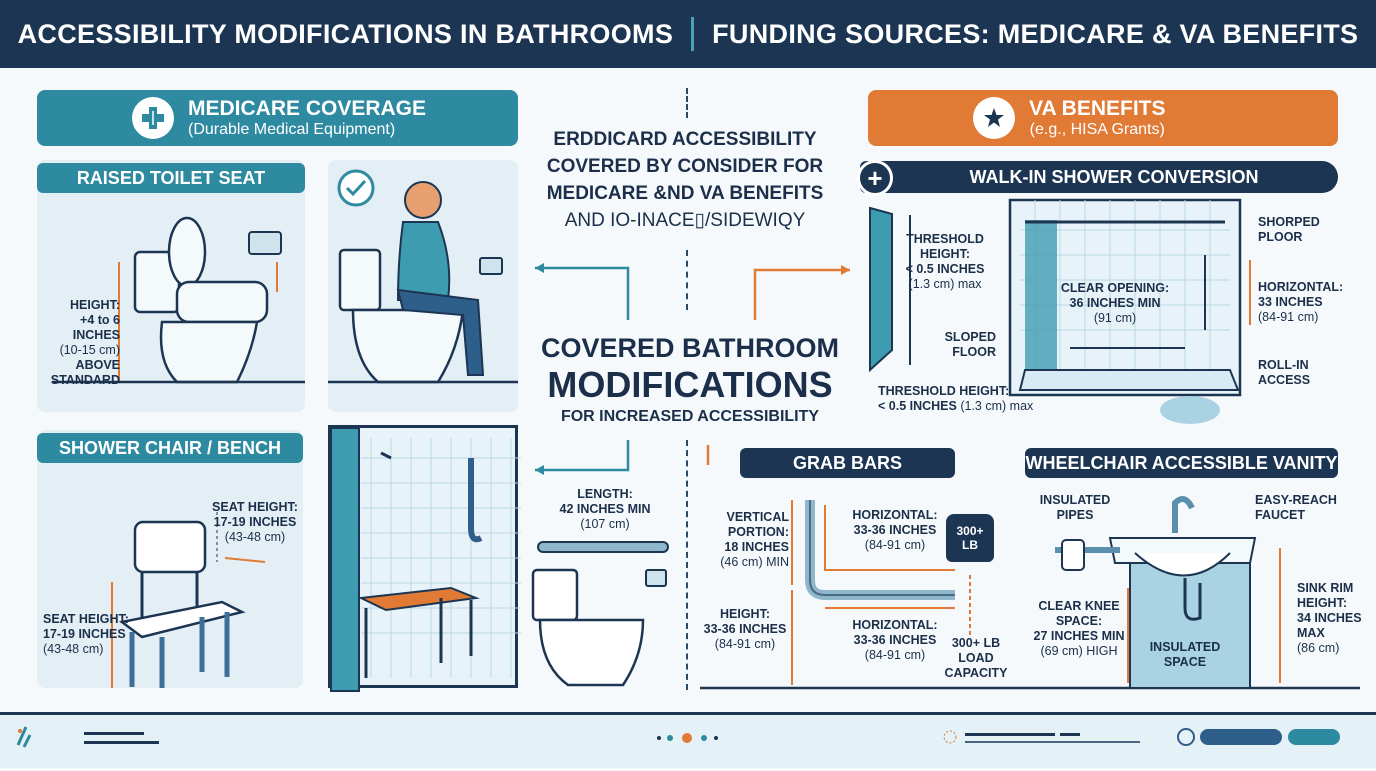  Describe the element at coordinates (423, 276) in the screenshot. I see `seated-person-illustration` at that location.